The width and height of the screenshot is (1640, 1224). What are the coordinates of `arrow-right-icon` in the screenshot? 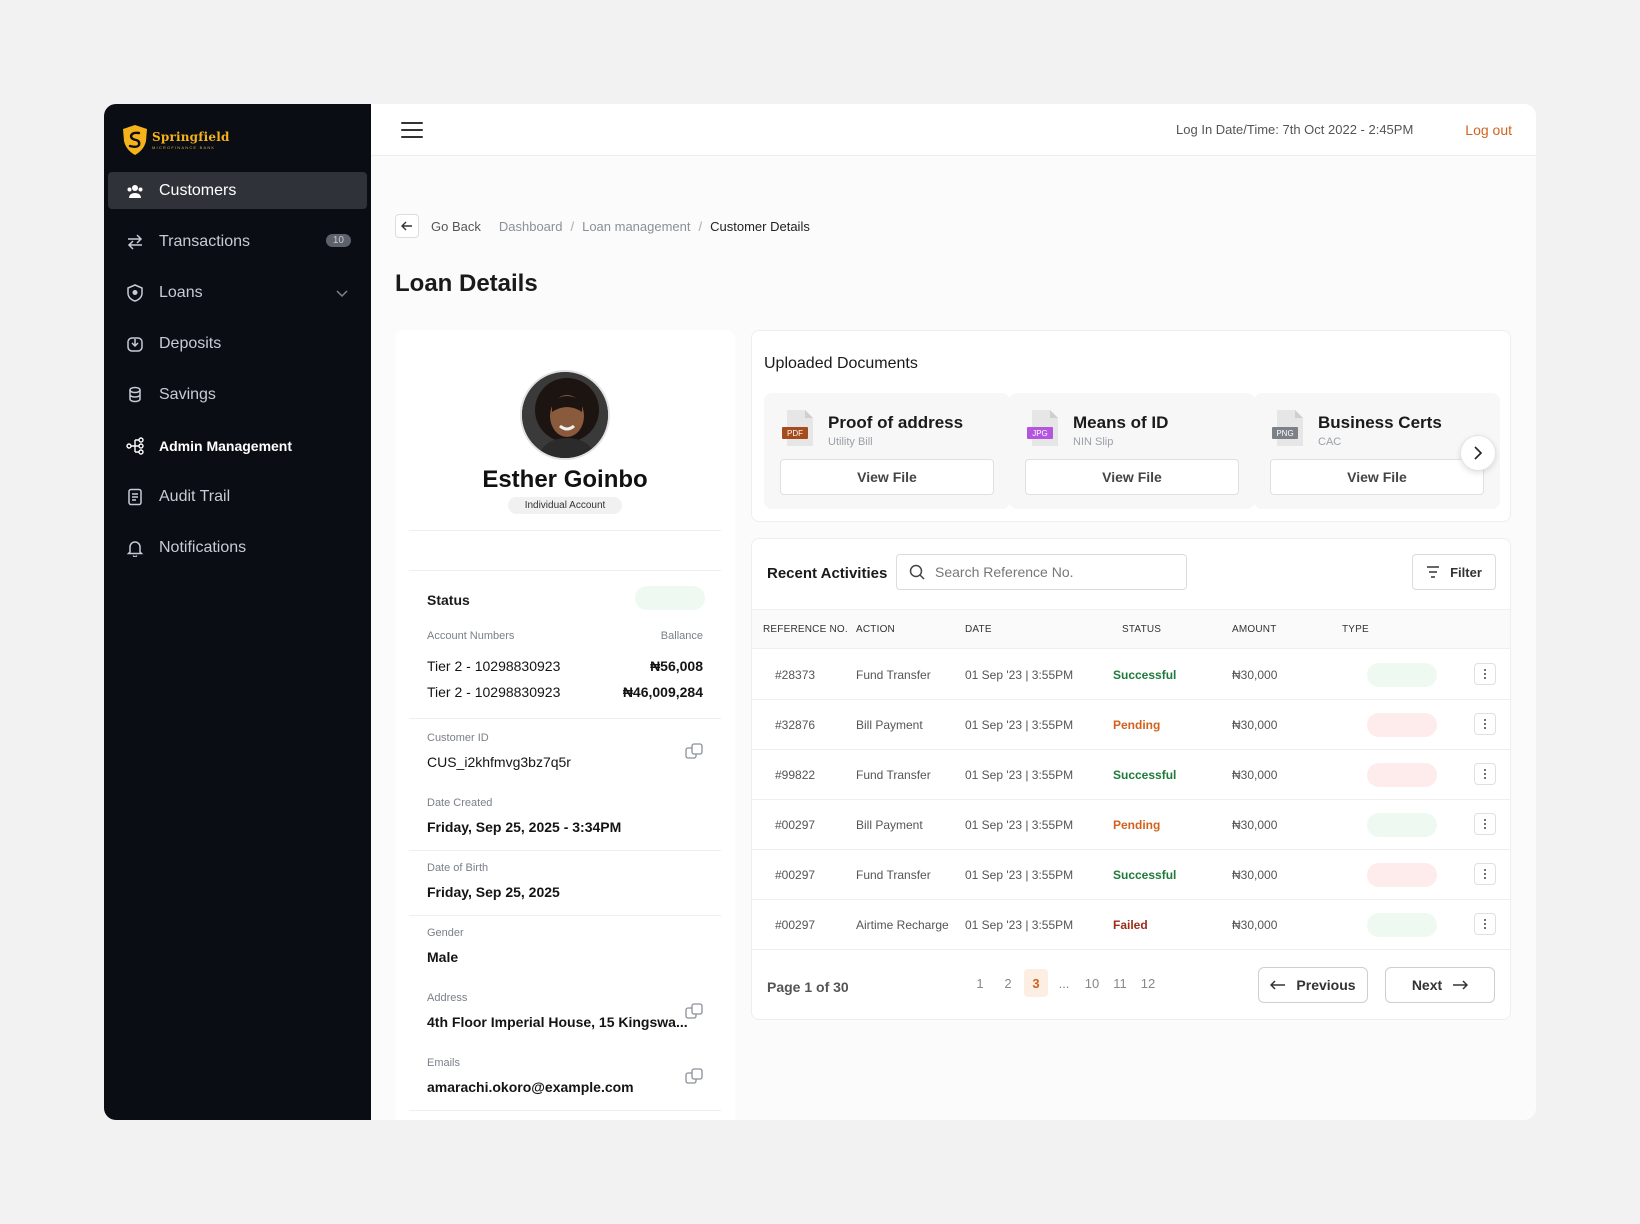 It's located at (1461, 985).